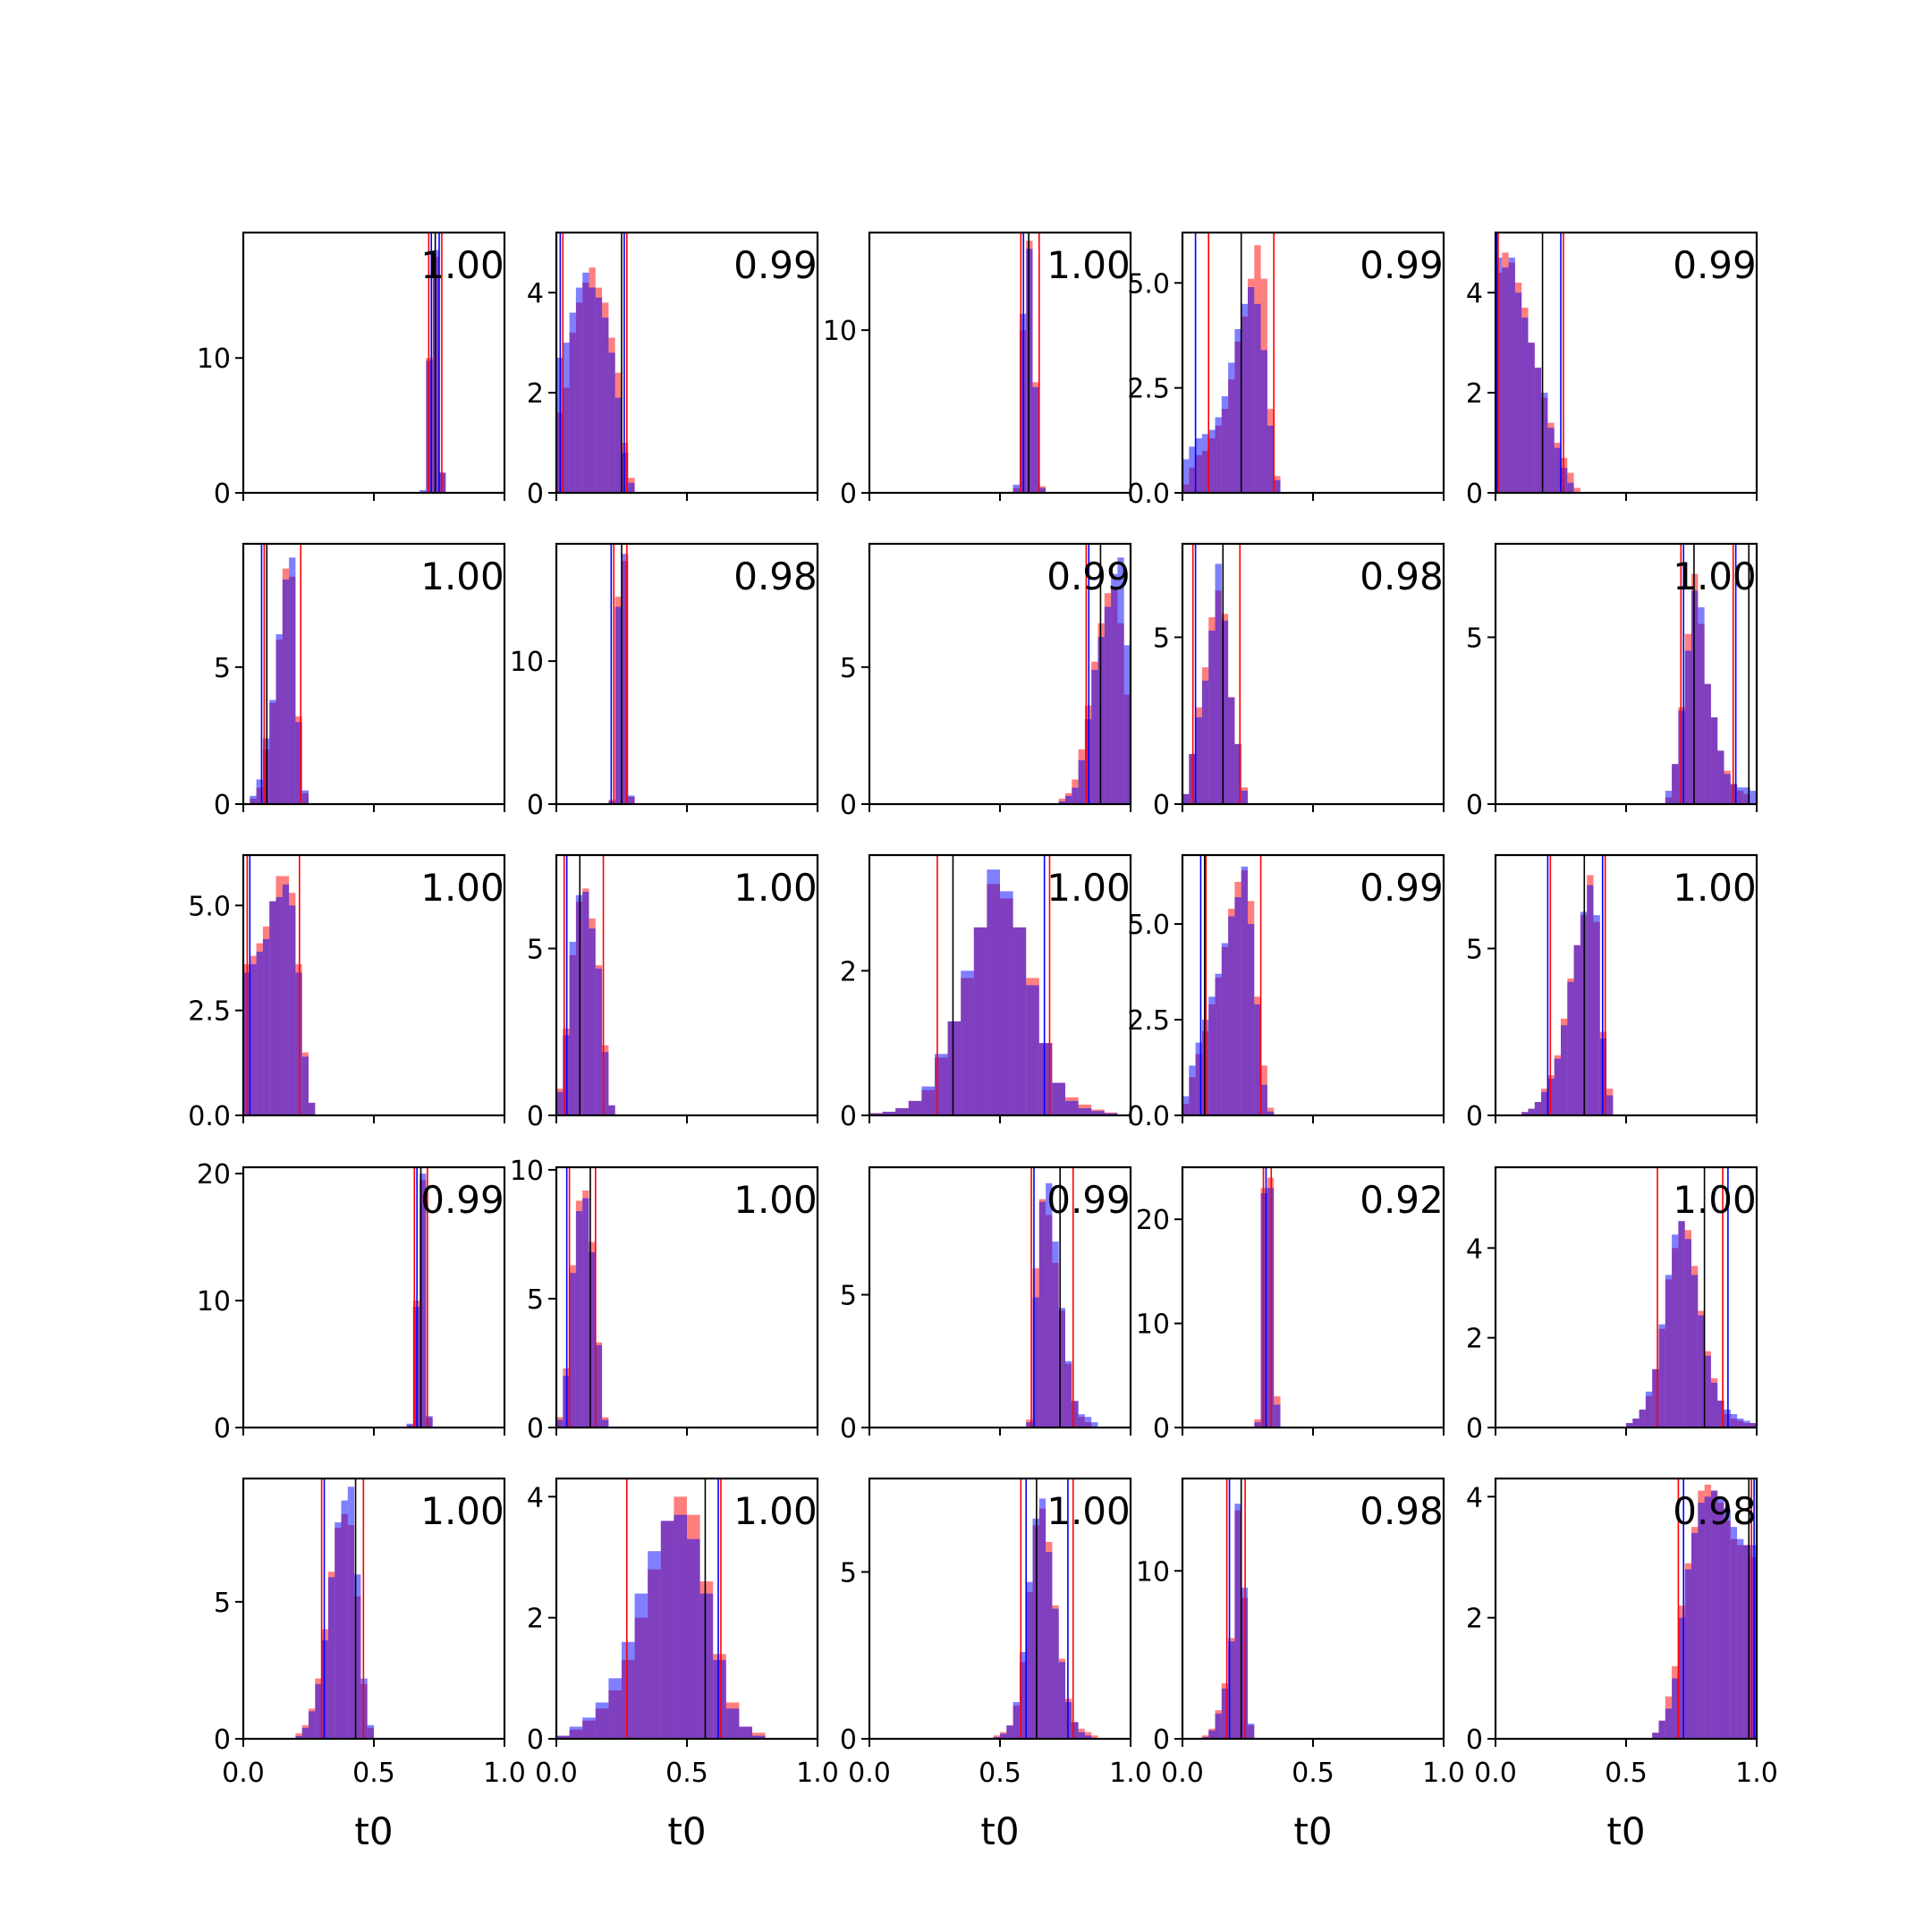  Describe the element at coordinates (986, 992) in the screenshot. I see `panel-2-2: 021.00` at that location.